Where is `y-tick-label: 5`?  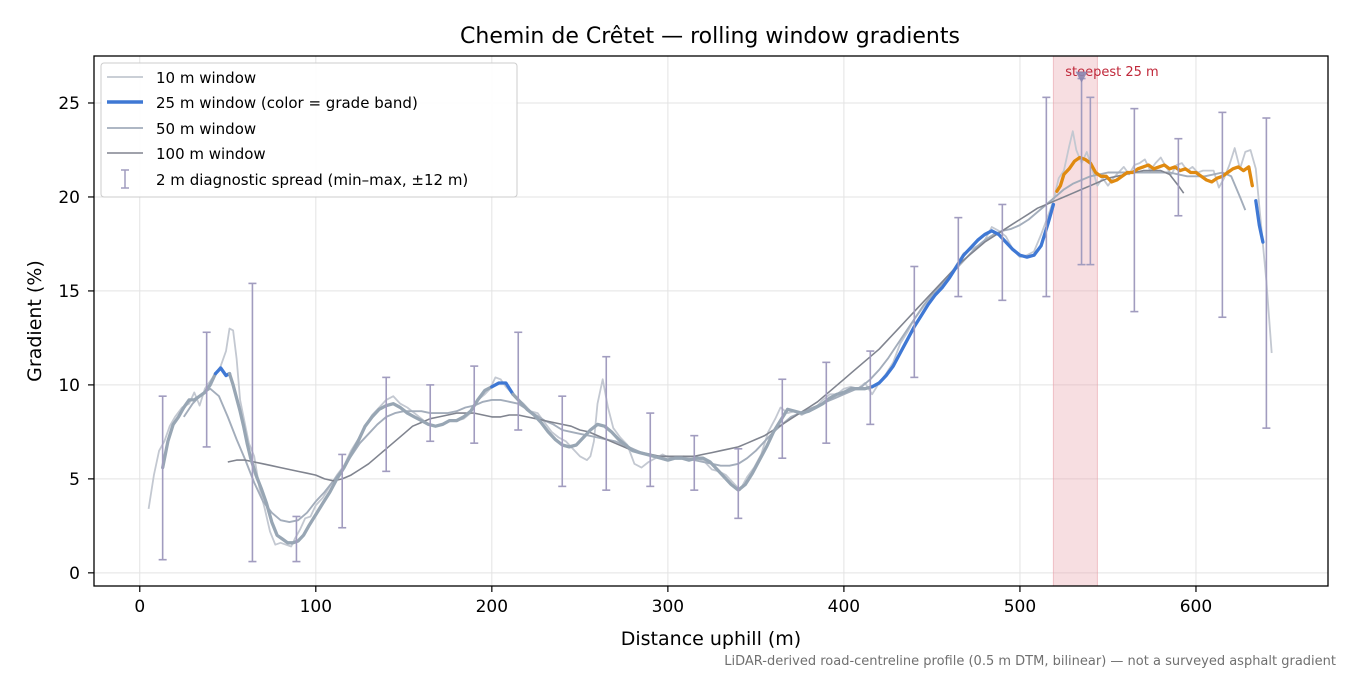
y-tick-label: 5 is located at coordinates (74, 480).